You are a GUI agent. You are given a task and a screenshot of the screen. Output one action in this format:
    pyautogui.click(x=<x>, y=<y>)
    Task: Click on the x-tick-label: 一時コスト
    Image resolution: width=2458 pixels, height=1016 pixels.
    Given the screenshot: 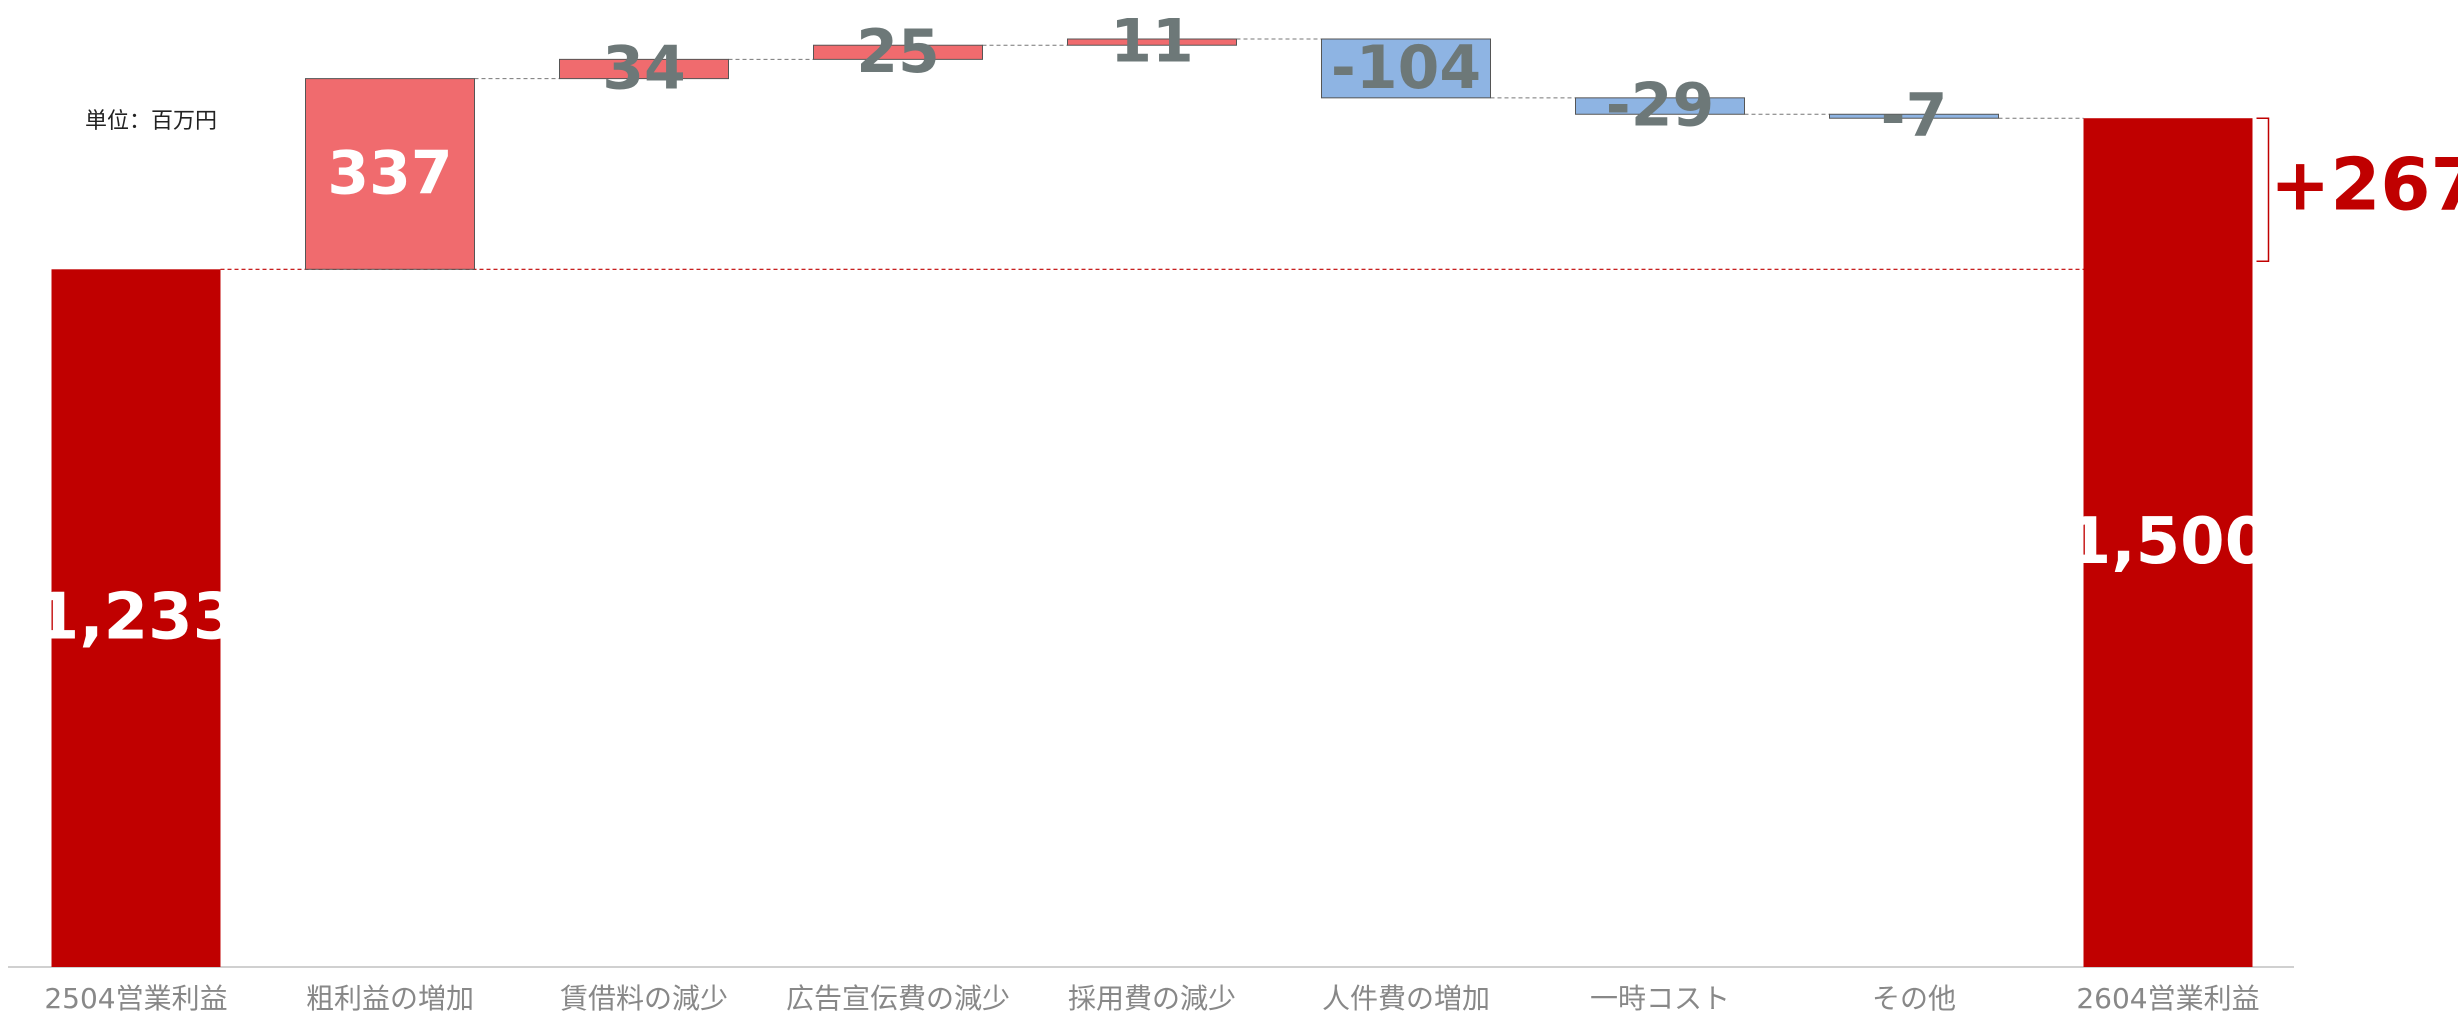 What is the action you would take?
    pyautogui.click(x=1660, y=998)
    